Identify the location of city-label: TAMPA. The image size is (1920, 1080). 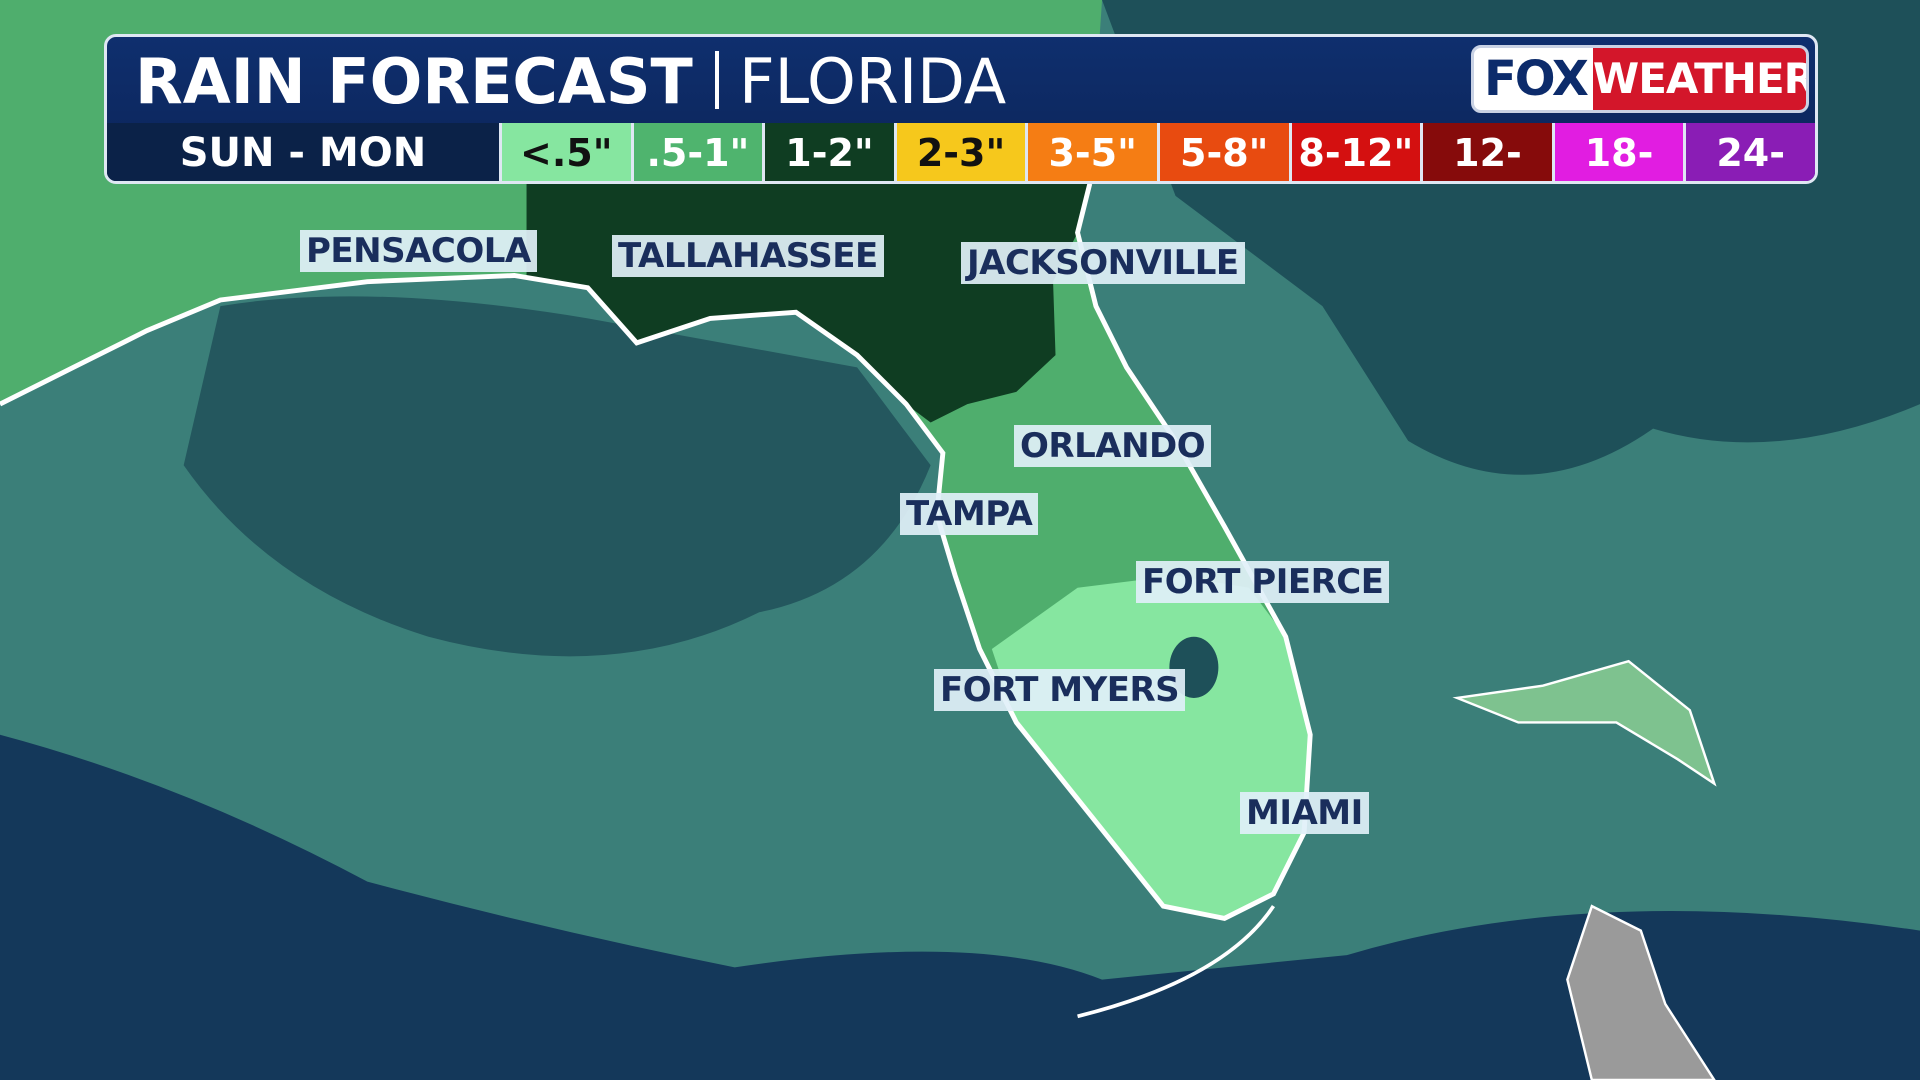
(969, 514).